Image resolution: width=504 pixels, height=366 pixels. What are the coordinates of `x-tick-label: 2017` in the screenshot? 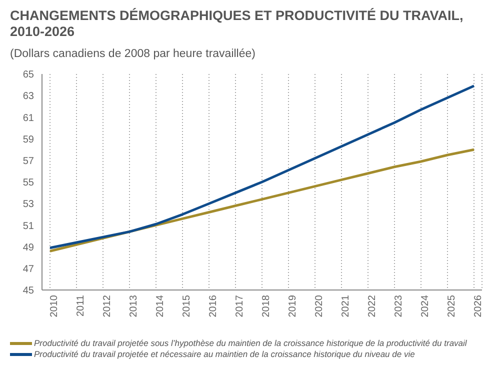 It's located at (240, 306).